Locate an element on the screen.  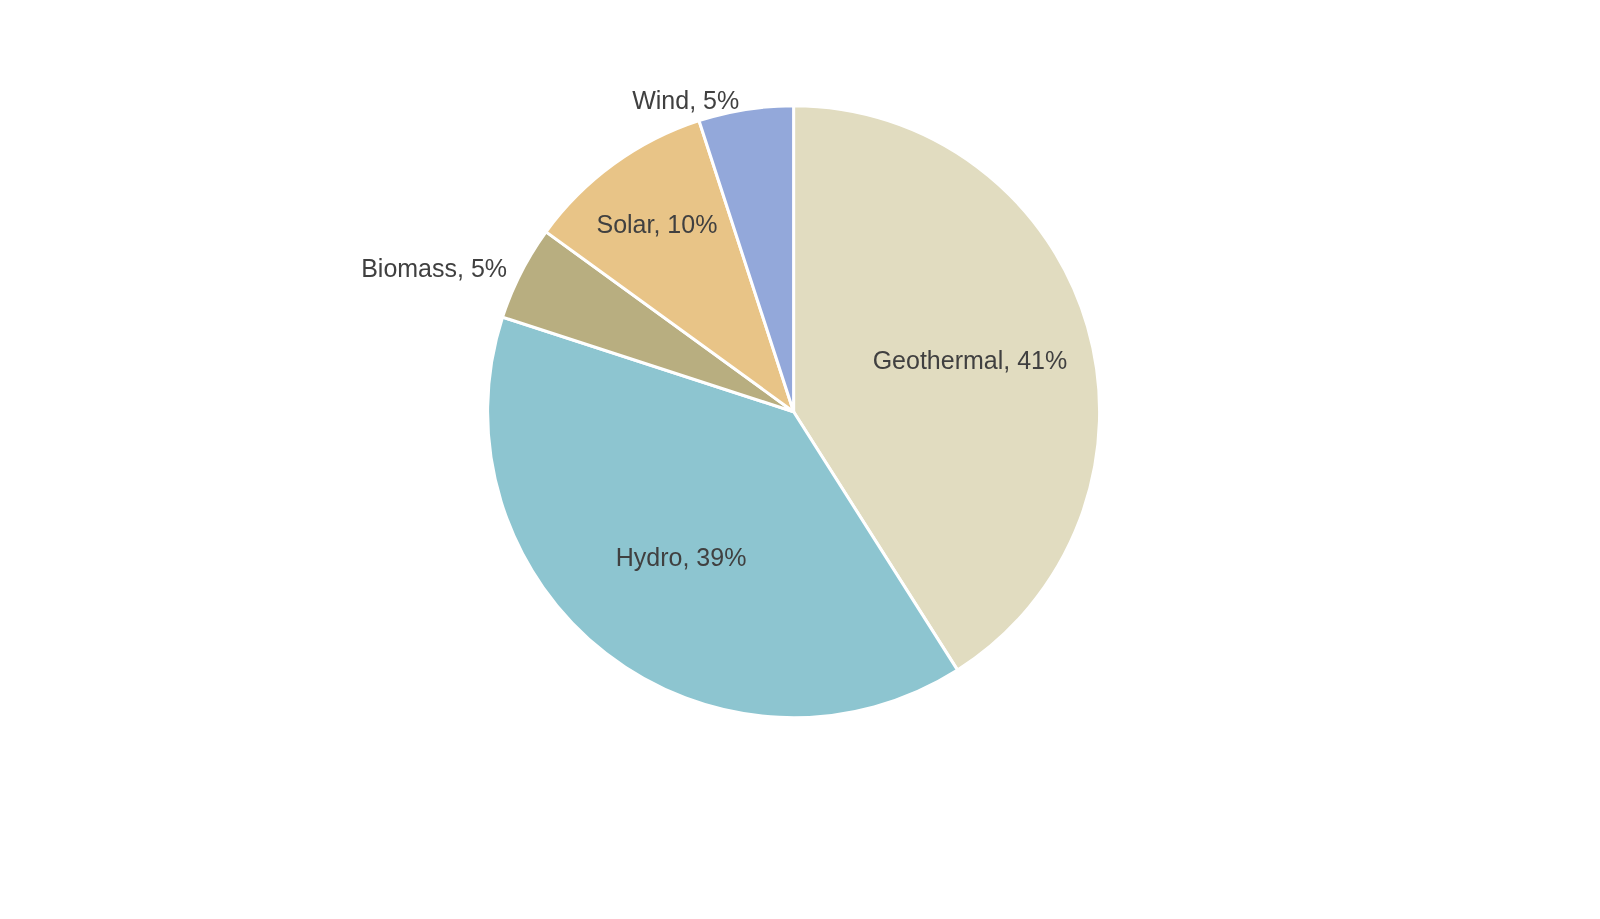
slice-label: Biomass, 5% is located at coordinates (434, 268).